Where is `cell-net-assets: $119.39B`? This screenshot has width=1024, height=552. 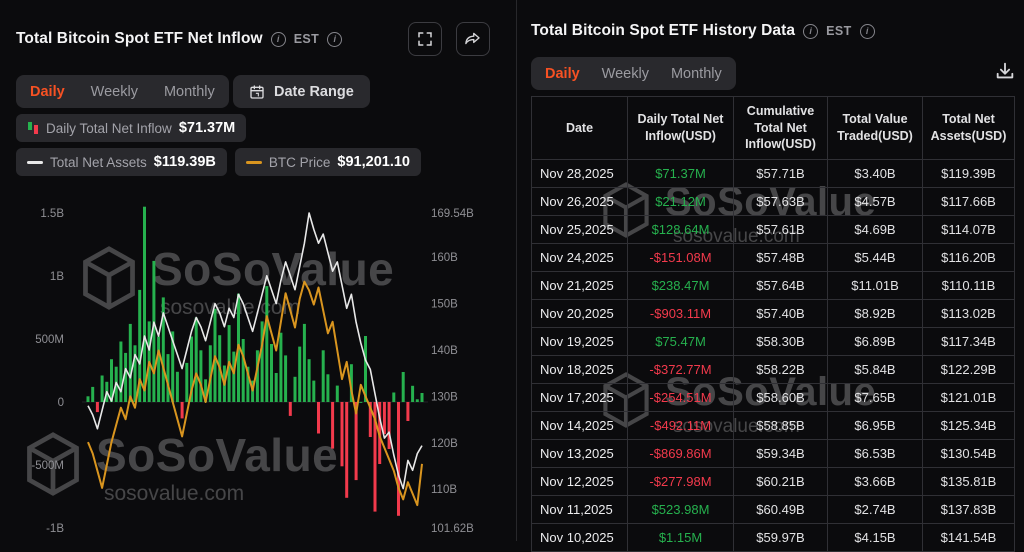 cell-net-assets: $119.39B is located at coordinates (968, 173).